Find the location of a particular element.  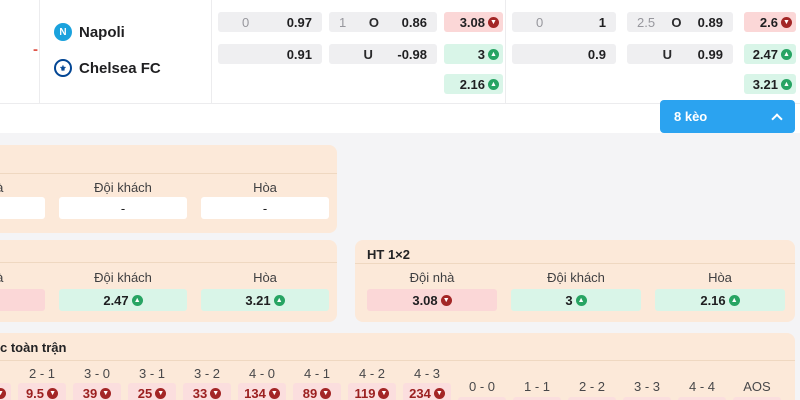

score-odds-cell: 25 ▼ is located at coordinates (152, 391).